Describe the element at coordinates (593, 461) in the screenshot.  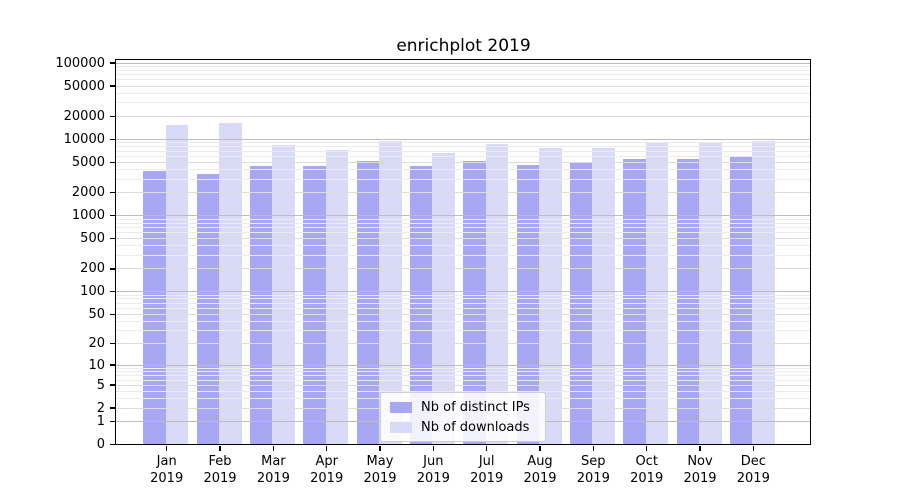
I see `x-tick-month: Sep` at that location.